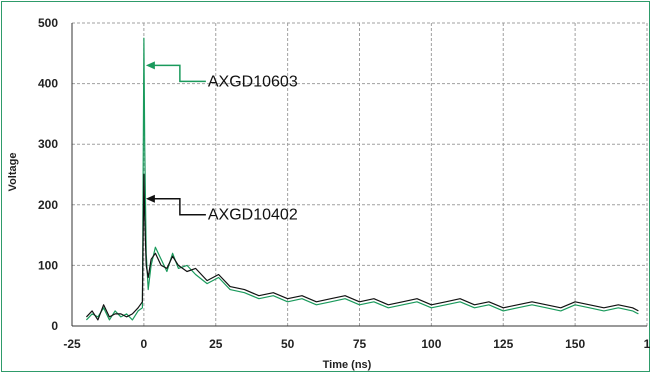 The height and width of the screenshot is (375, 653). Describe the element at coordinates (48, 84) in the screenshot. I see `y-tick-label: 400` at that location.